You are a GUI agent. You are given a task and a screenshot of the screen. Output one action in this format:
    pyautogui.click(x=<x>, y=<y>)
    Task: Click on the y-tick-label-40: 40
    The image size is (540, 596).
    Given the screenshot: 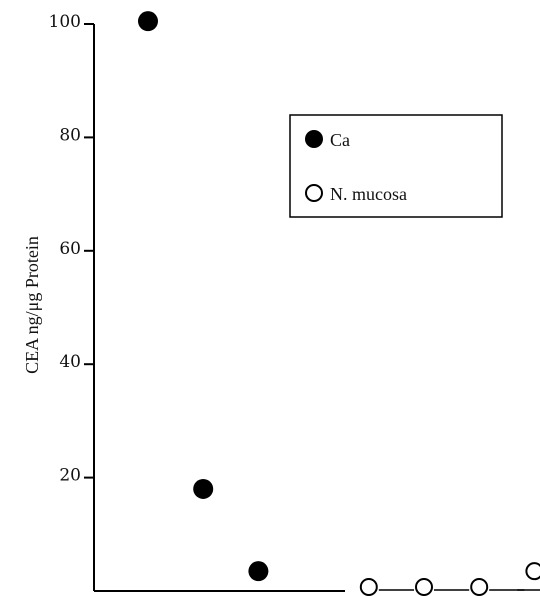 What is the action you would take?
    pyautogui.click(x=70, y=362)
    